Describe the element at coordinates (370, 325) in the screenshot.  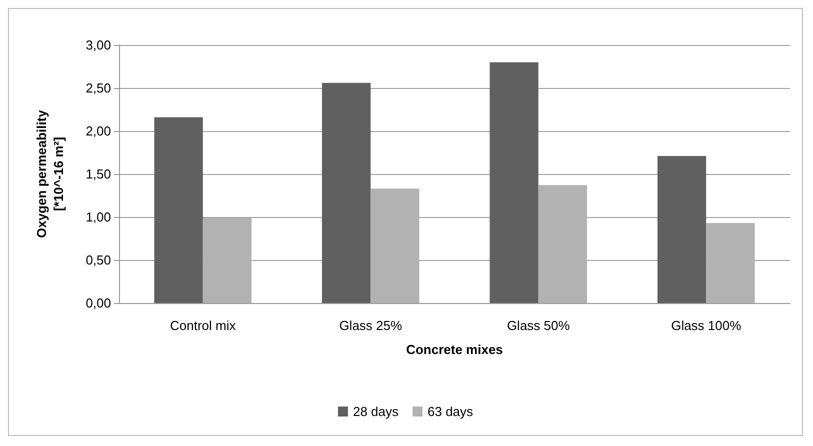
I see `x-tick-label: Glass 25%` at that location.